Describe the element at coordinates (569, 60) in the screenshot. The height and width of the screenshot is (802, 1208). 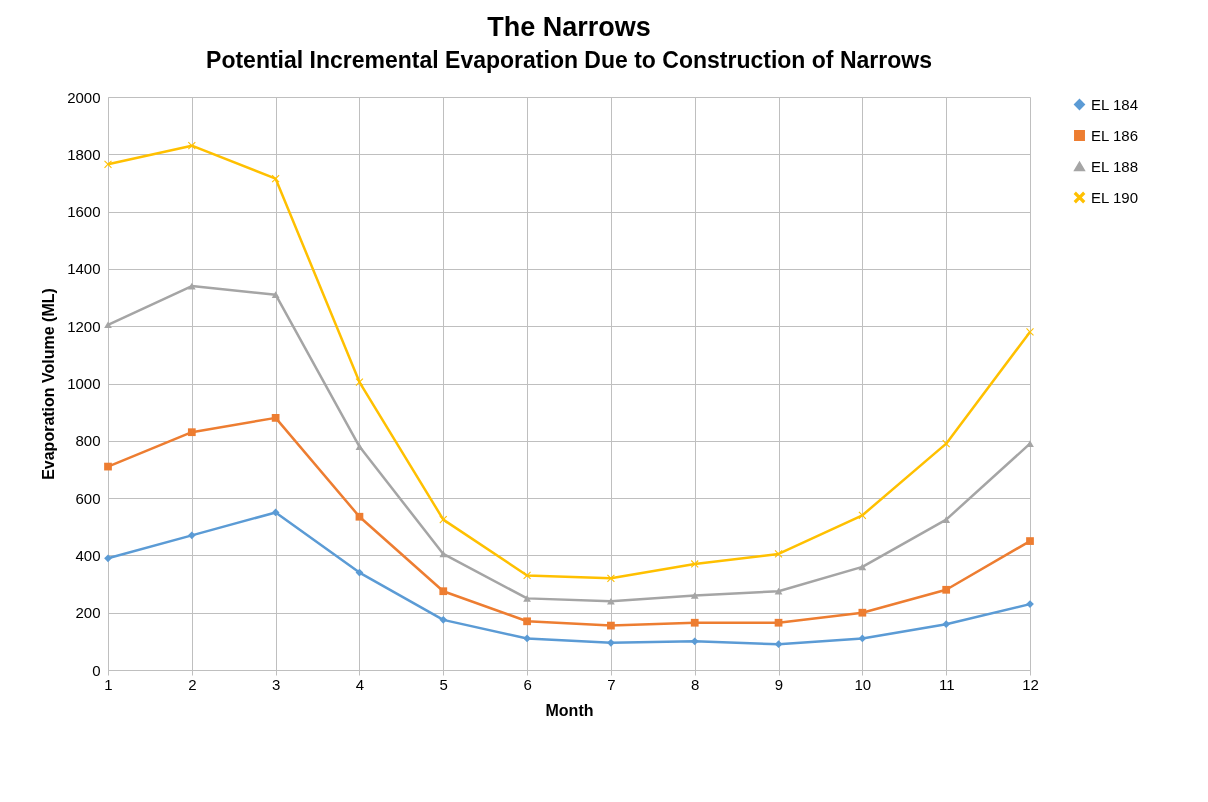
I see `chart-subtitle: Potential Incremental Evaporation Due to Construction of Narrows` at that location.